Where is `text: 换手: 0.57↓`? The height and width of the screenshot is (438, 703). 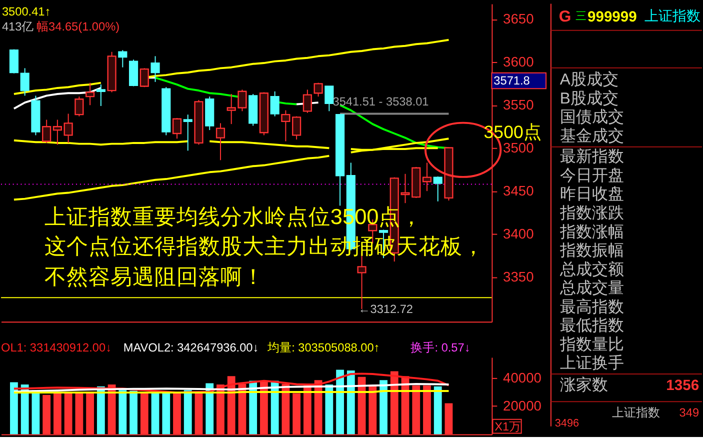 text: 换手: 0.57↓ is located at coordinates (440, 347).